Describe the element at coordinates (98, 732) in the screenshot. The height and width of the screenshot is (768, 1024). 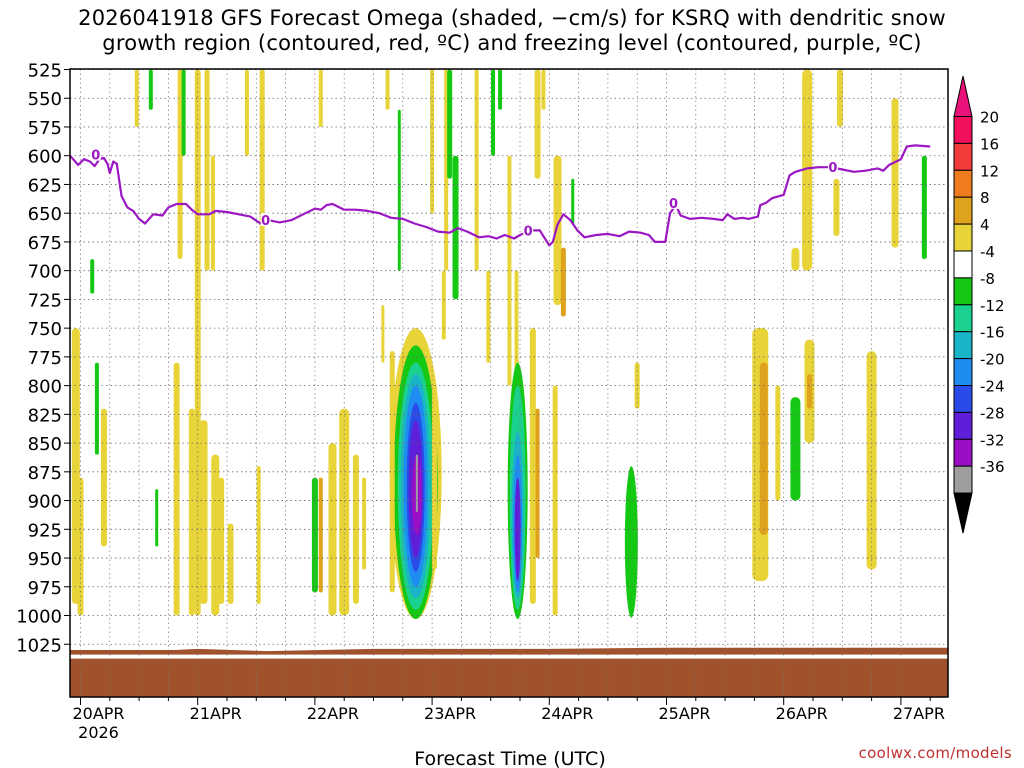
I see `x-tick-sublabel: 2026` at that location.